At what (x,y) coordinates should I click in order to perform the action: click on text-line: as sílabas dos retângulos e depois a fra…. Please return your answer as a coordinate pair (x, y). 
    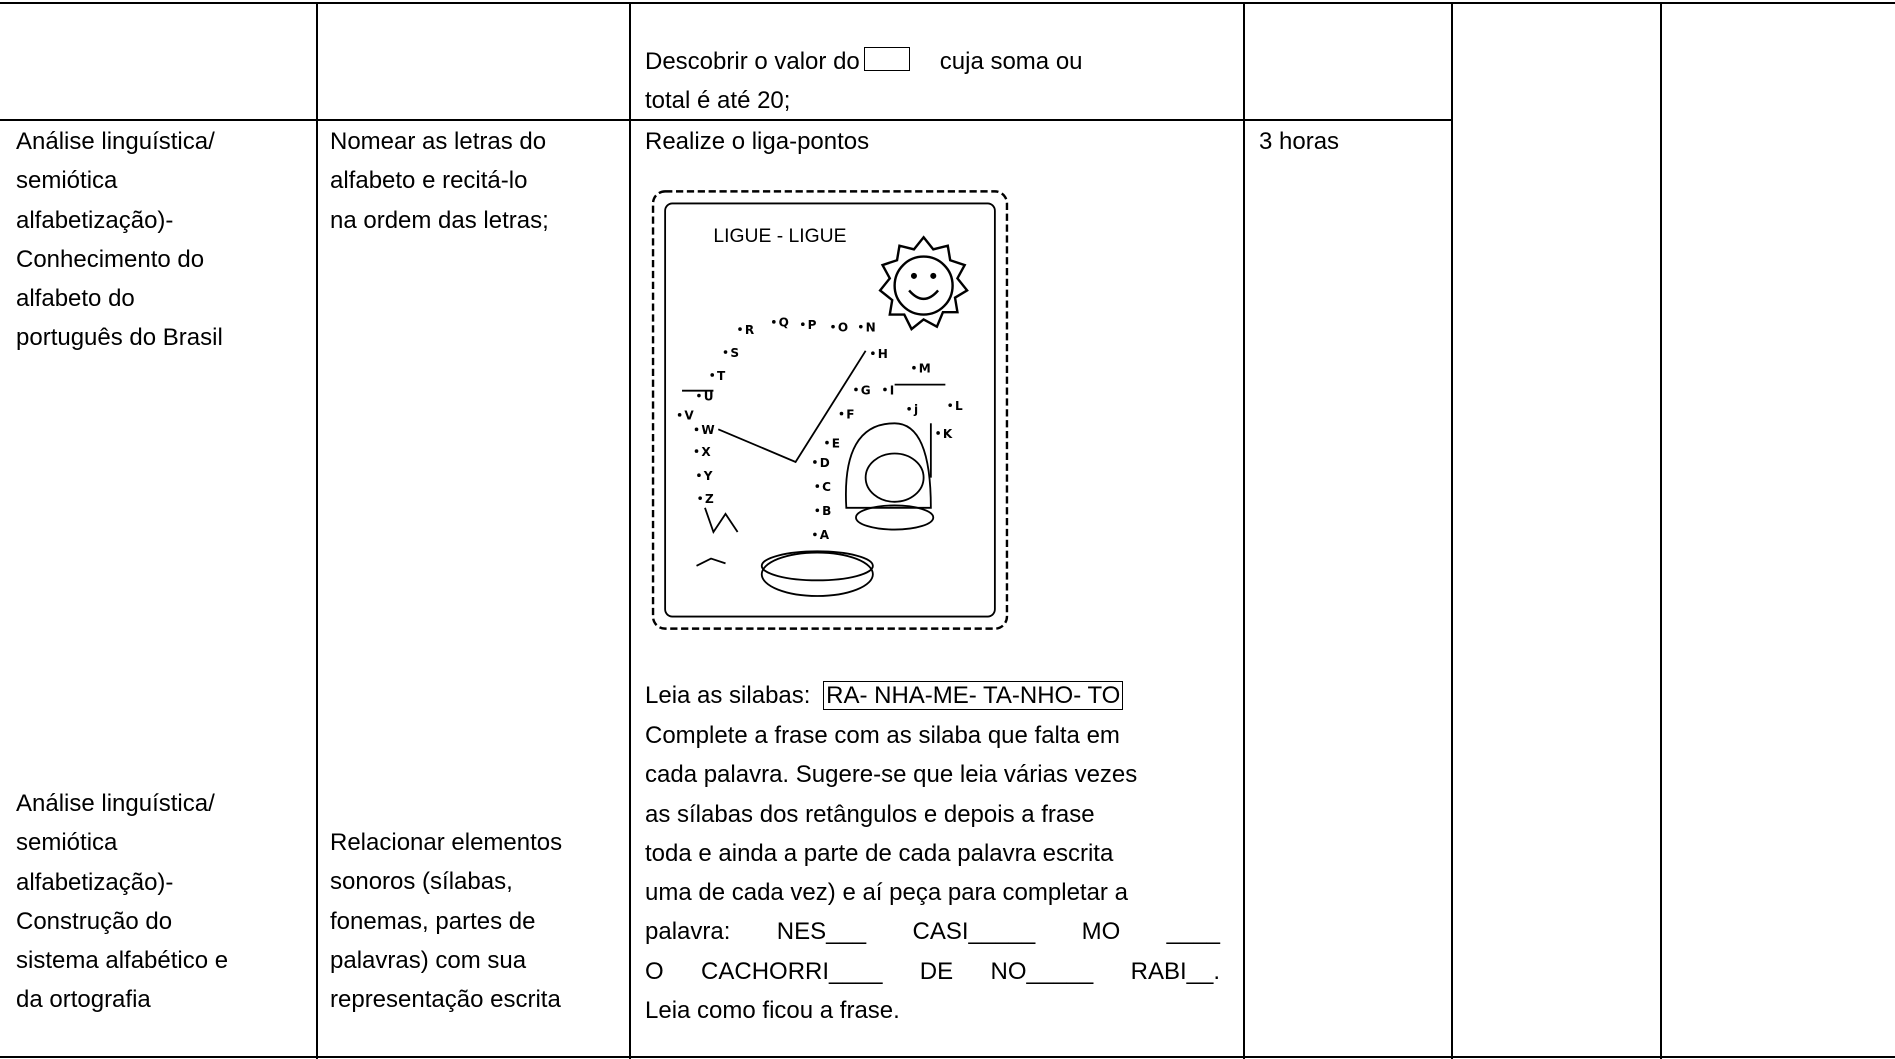
    Looking at the image, I should click on (870, 814).